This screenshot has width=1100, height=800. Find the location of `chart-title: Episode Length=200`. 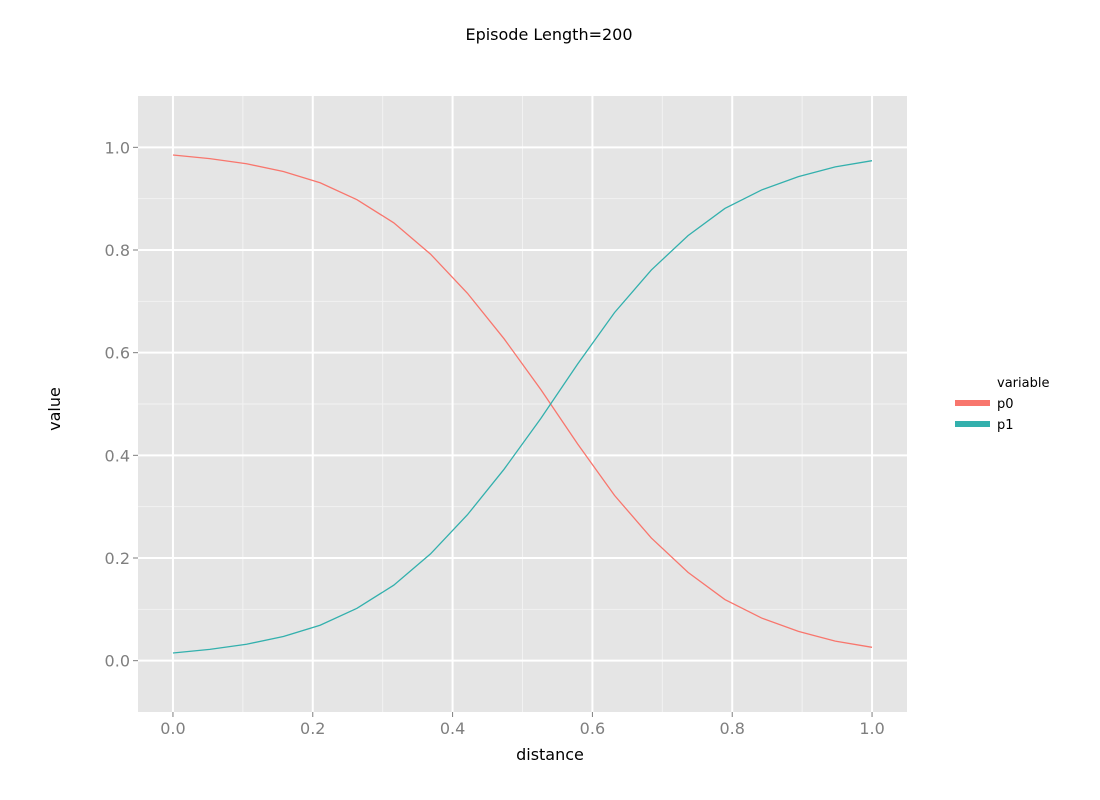

chart-title: Episode Length=200 is located at coordinates (548, 34).